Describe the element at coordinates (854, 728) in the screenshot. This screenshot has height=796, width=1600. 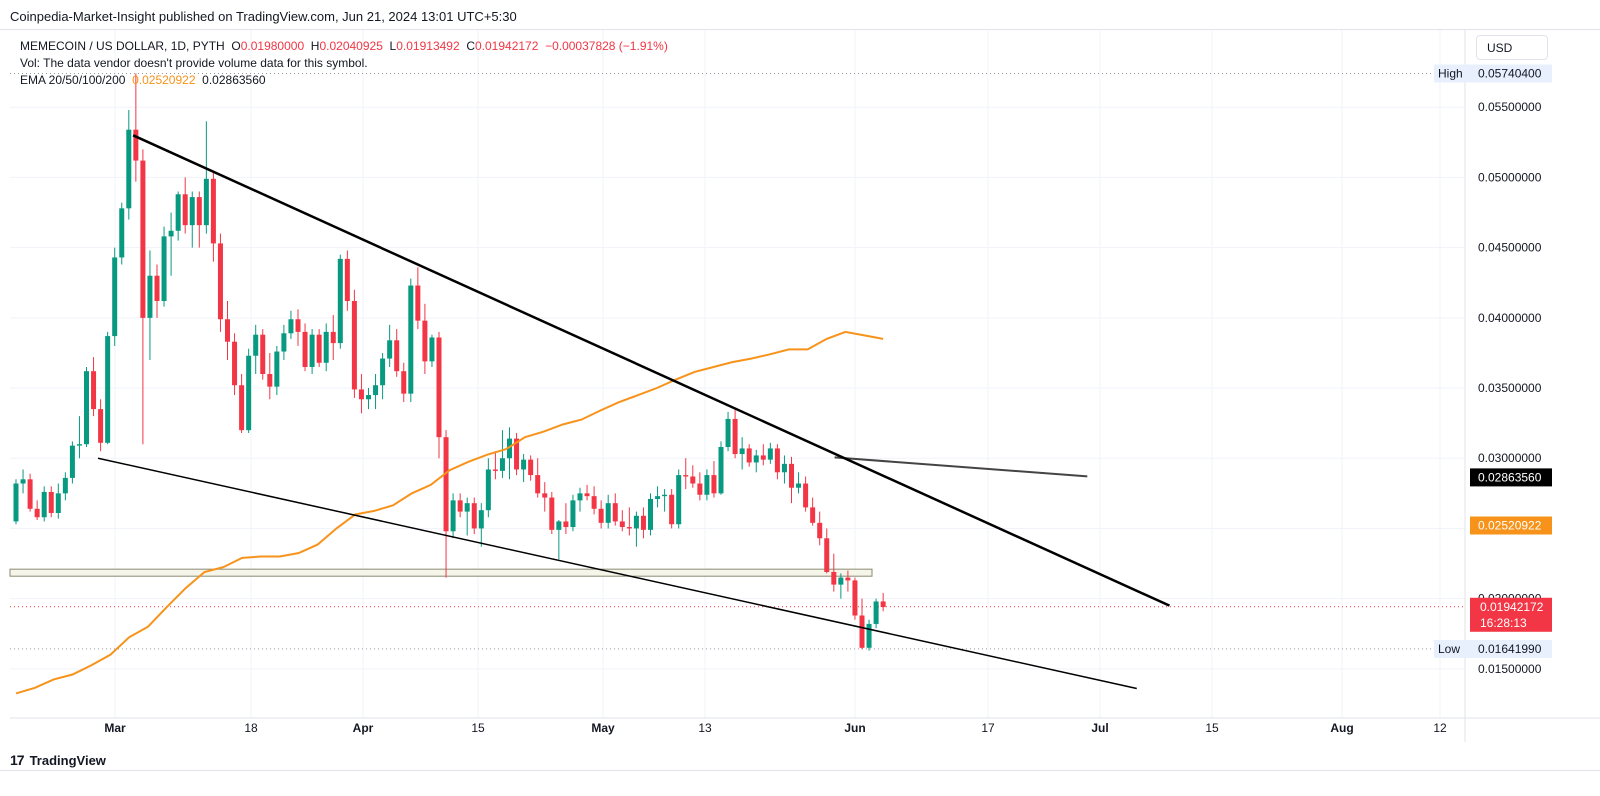
I see `x-tick-label: Jun` at that location.